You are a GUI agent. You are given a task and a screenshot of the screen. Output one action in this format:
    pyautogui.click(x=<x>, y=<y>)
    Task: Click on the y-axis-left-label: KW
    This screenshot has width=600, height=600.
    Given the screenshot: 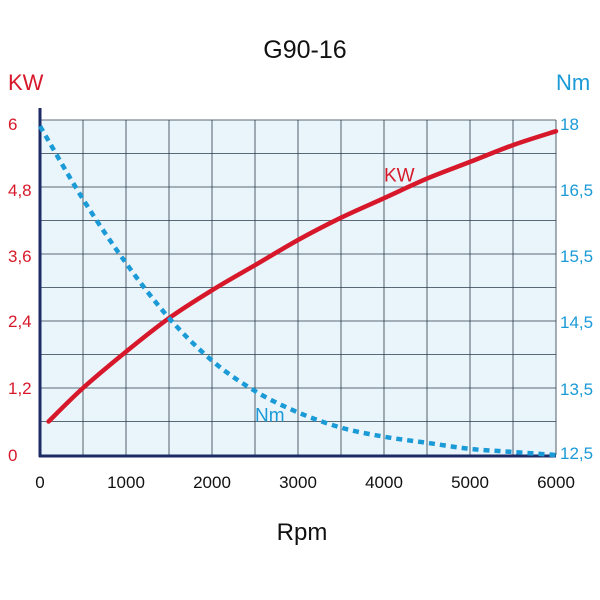 What is the action you would take?
    pyautogui.click(x=26, y=82)
    